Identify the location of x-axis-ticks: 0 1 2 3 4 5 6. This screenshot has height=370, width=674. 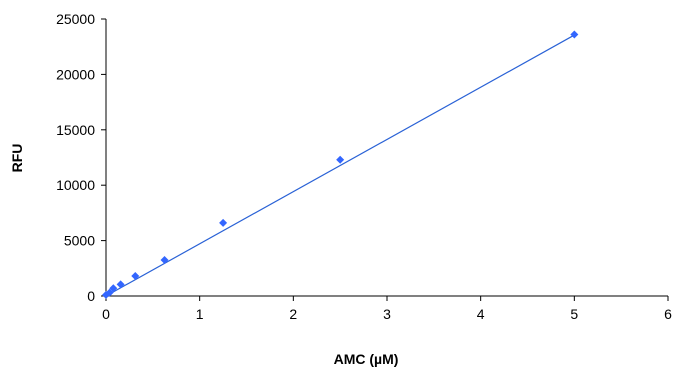
(387, 309).